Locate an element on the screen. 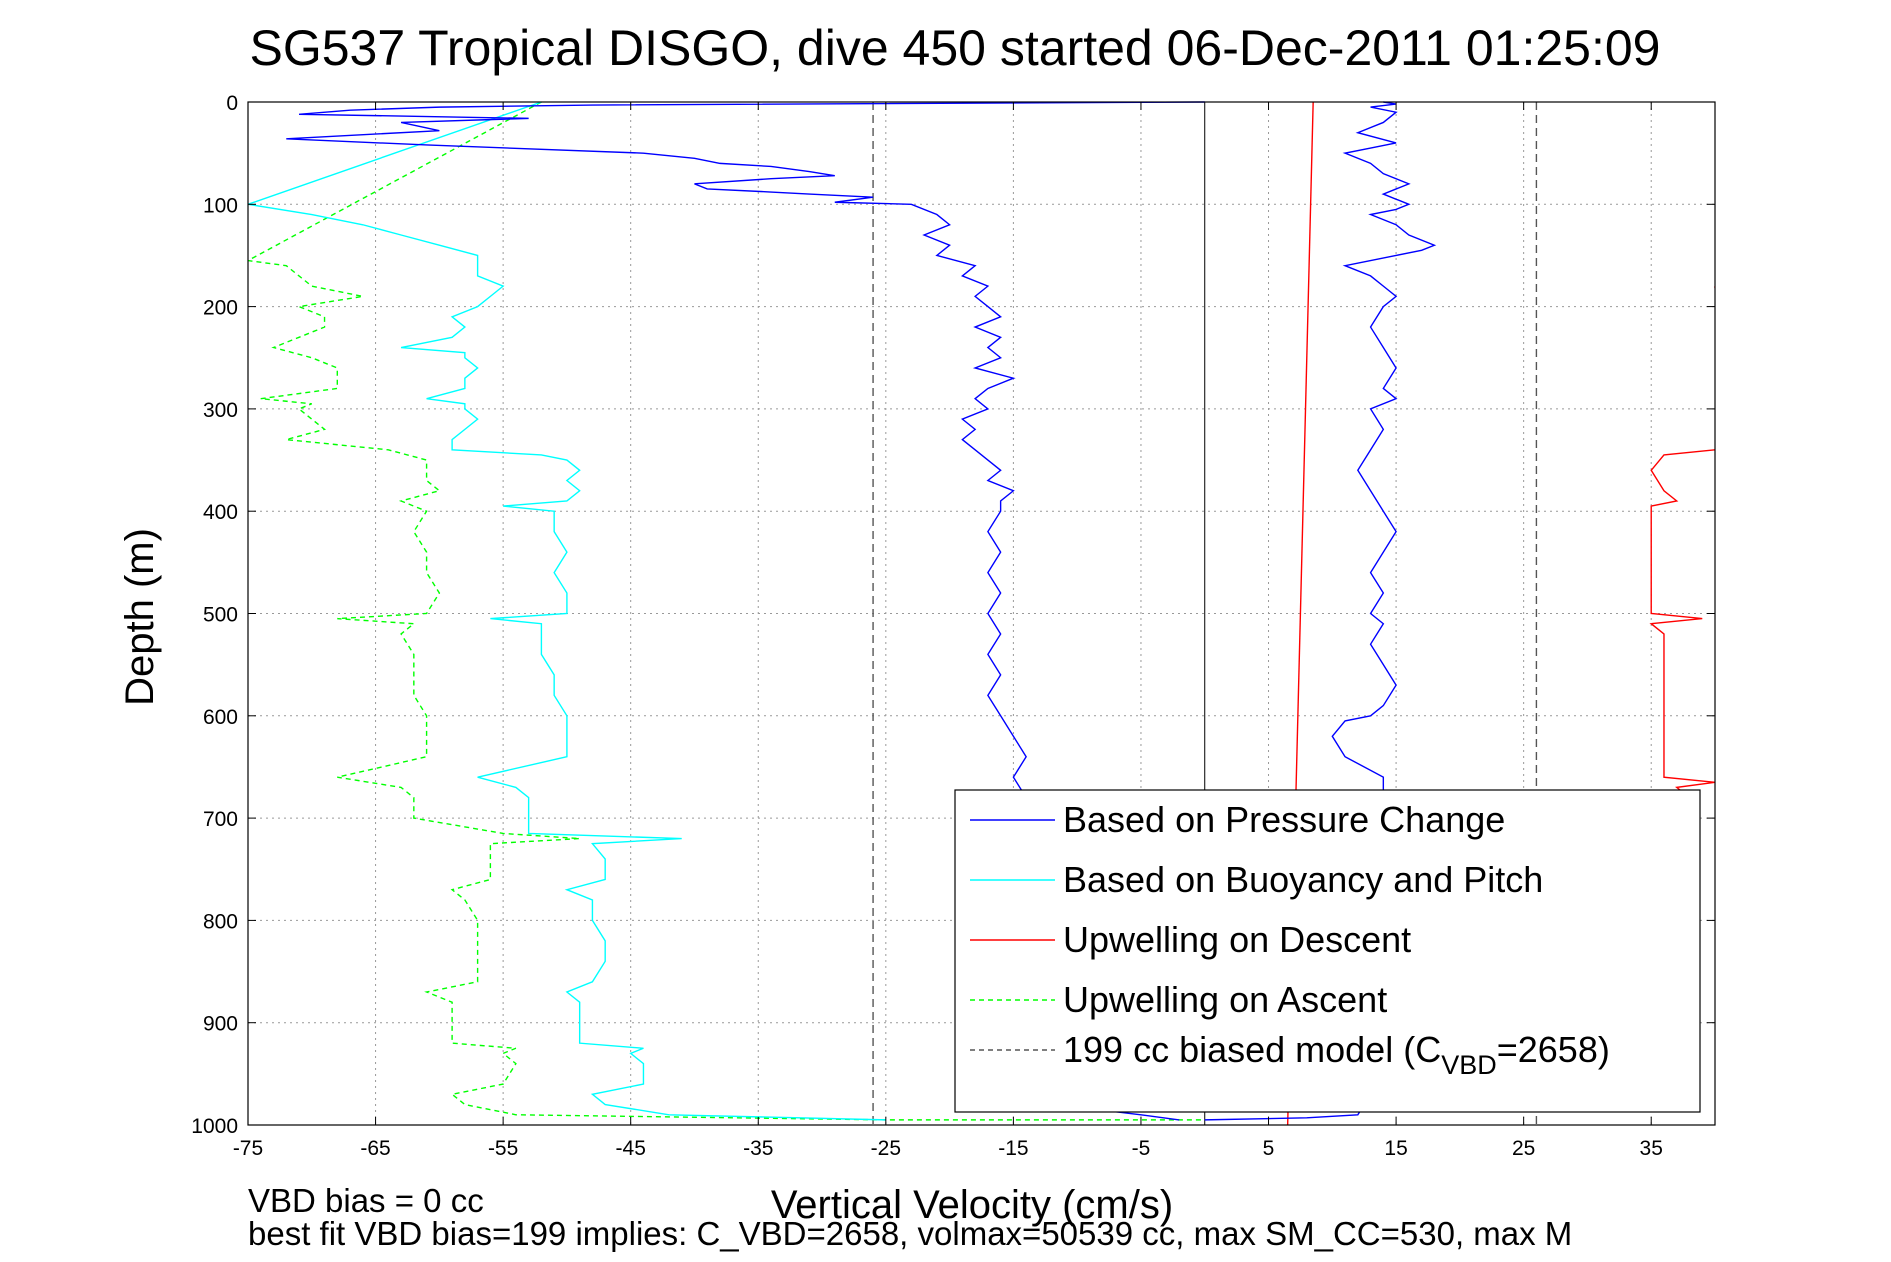 The image size is (1891, 1262). y-tick-label: 1000 is located at coordinates (214, 1126).